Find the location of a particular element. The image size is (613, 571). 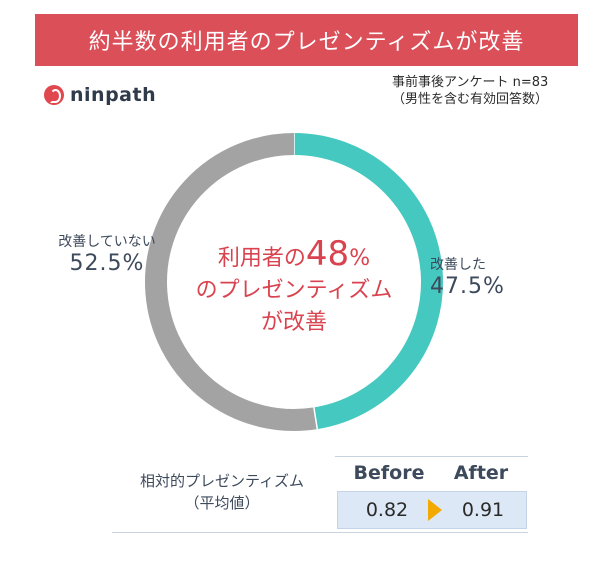

table-label-line1: 相対的プレゼンティズム is located at coordinates (222, 481).